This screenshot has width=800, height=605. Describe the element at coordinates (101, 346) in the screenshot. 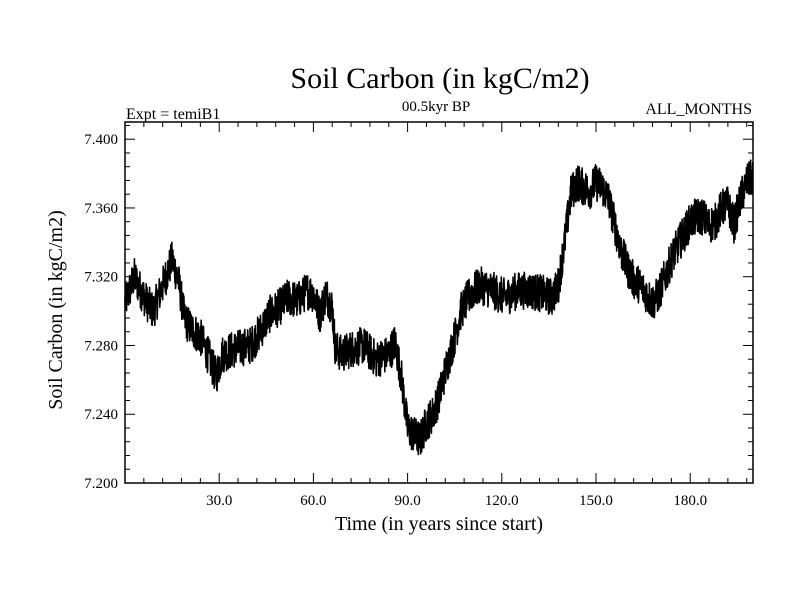

I see `y-tick-label: 7.280` at that location.